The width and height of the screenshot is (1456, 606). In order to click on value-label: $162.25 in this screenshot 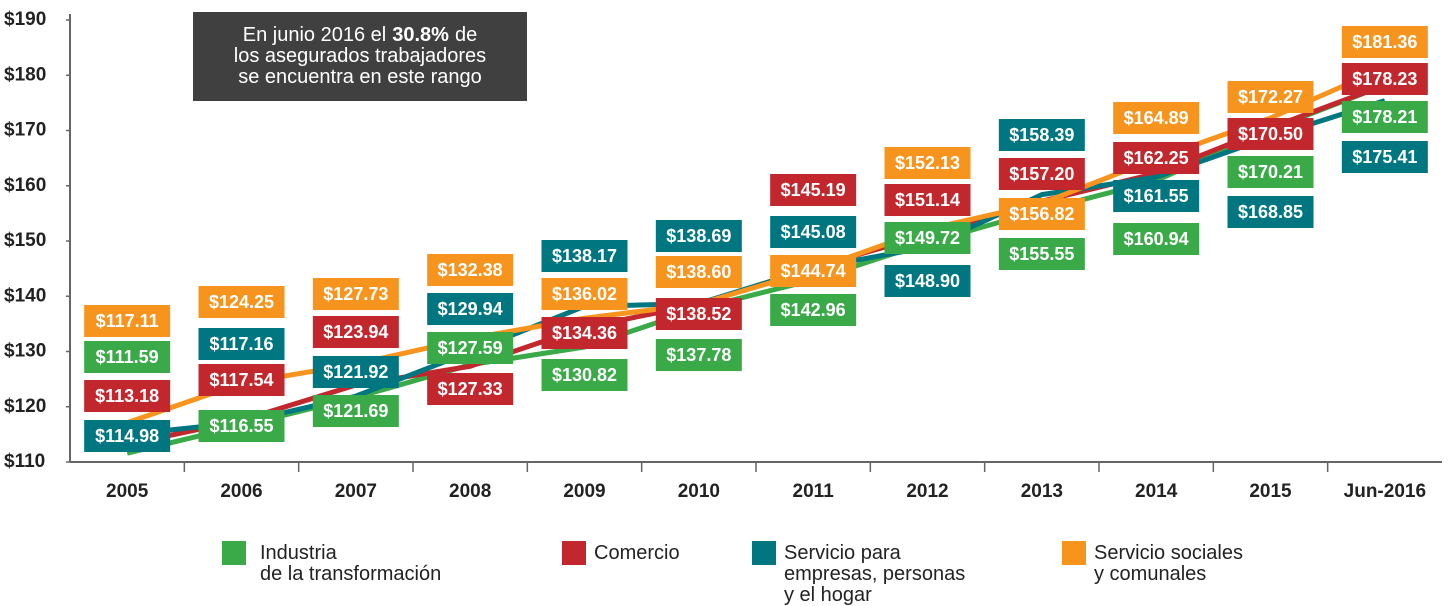, I will do `click(1156, 158)`.